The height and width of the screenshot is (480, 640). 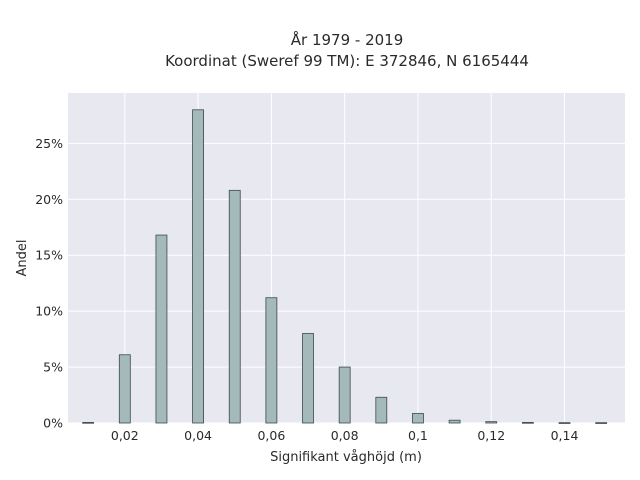 What do you see at coordinates (53, 367) in the screenshot?
I see `y-tick-label: 5%` at bounding box center [53, 367].